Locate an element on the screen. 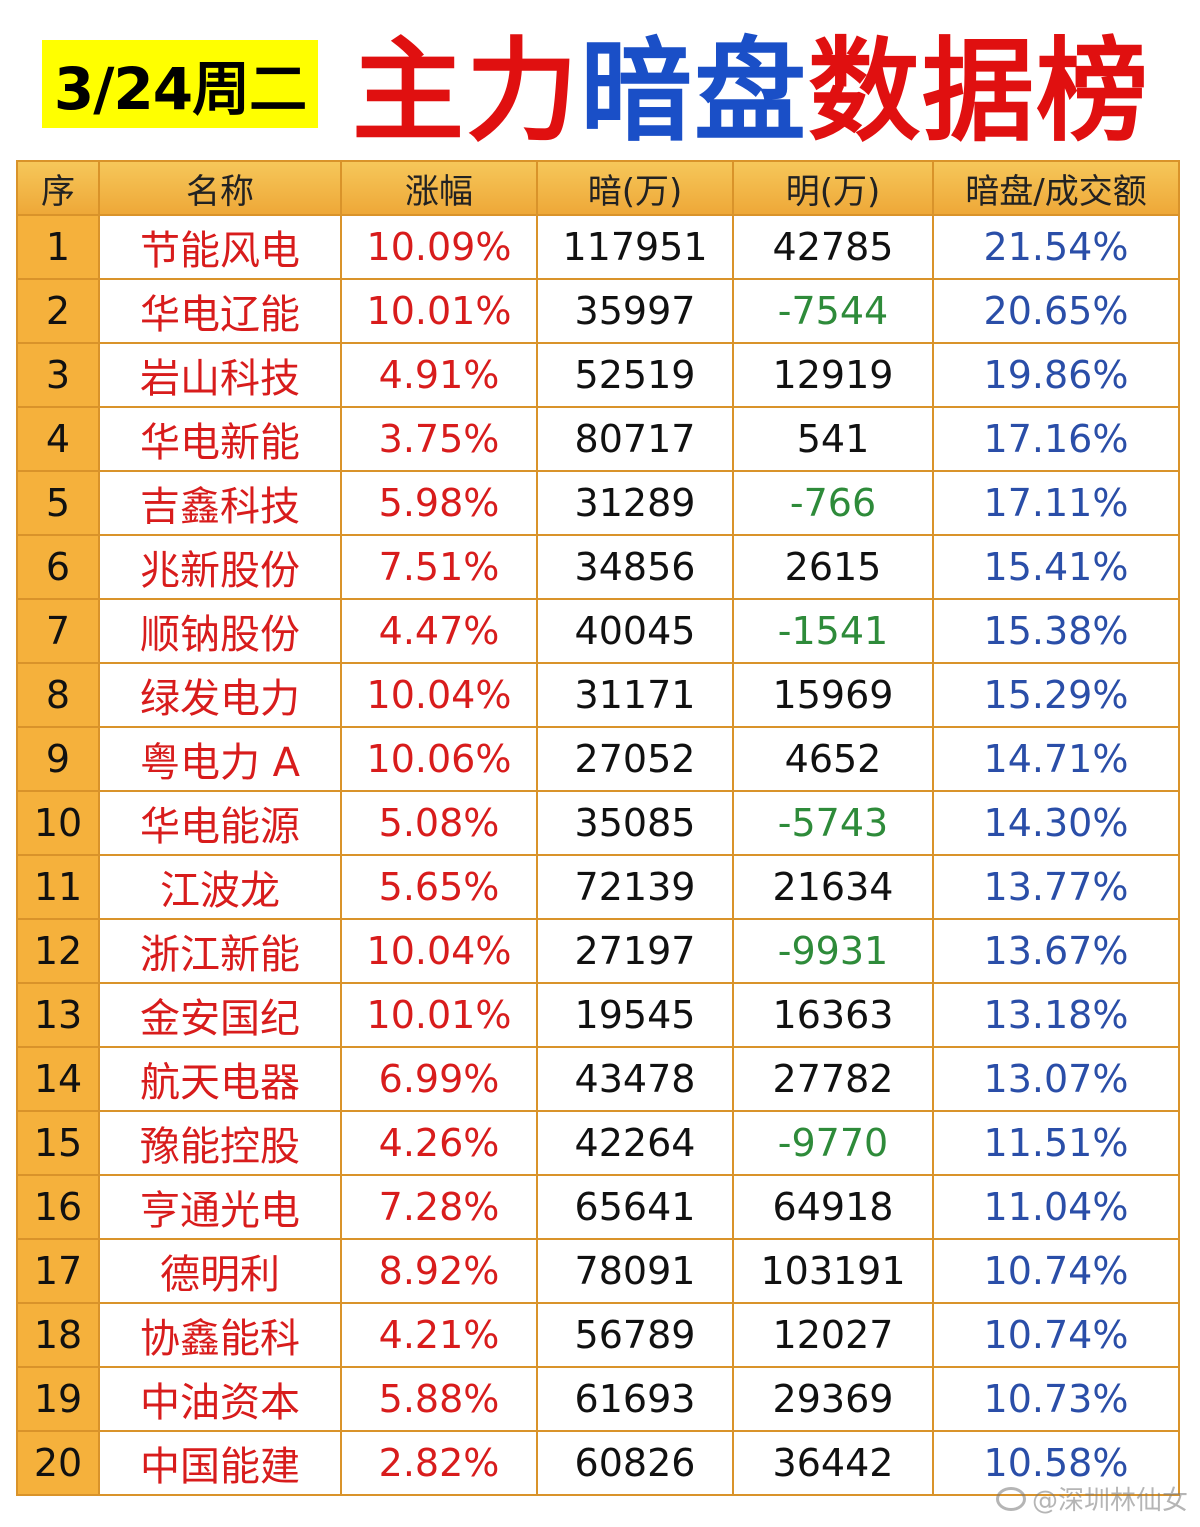 This screenshot has width=1200, height=1527. cell-rank: 19 is located at coordinates (58, 1399).